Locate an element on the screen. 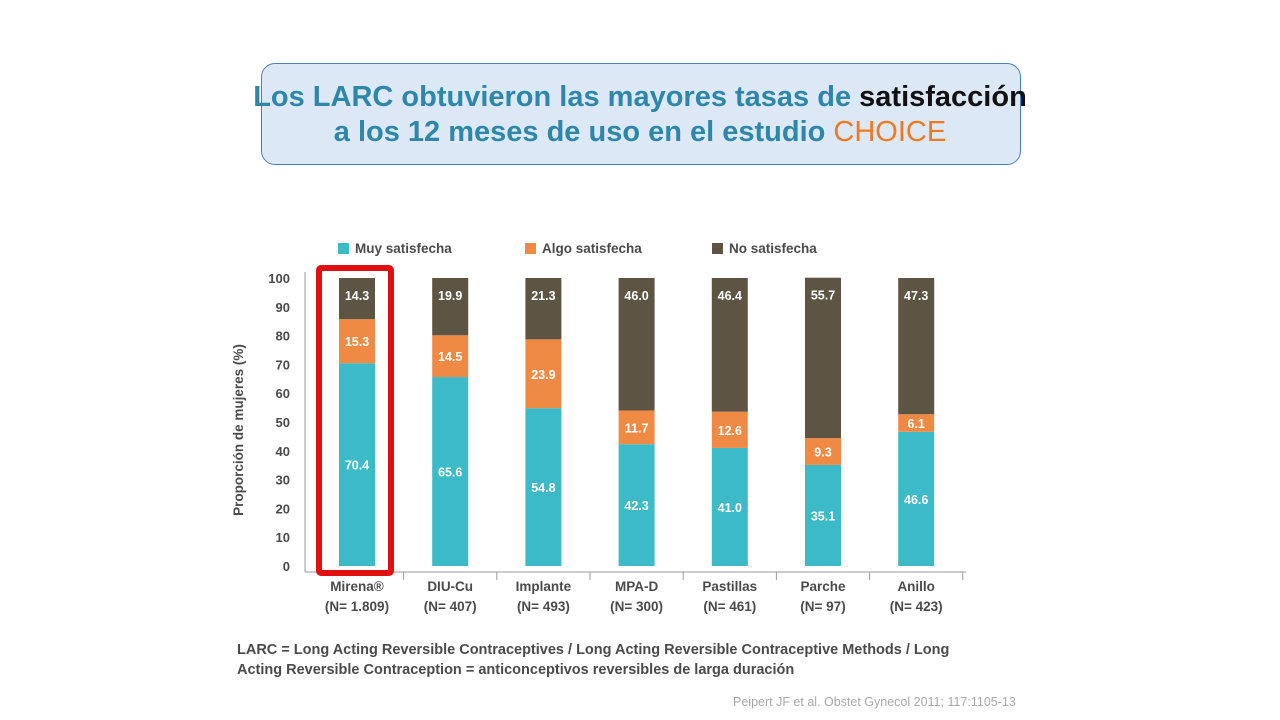 This screenshot has width=1280, height=720. bar-data-label: 35.1 is located at coordinates (823, 516).